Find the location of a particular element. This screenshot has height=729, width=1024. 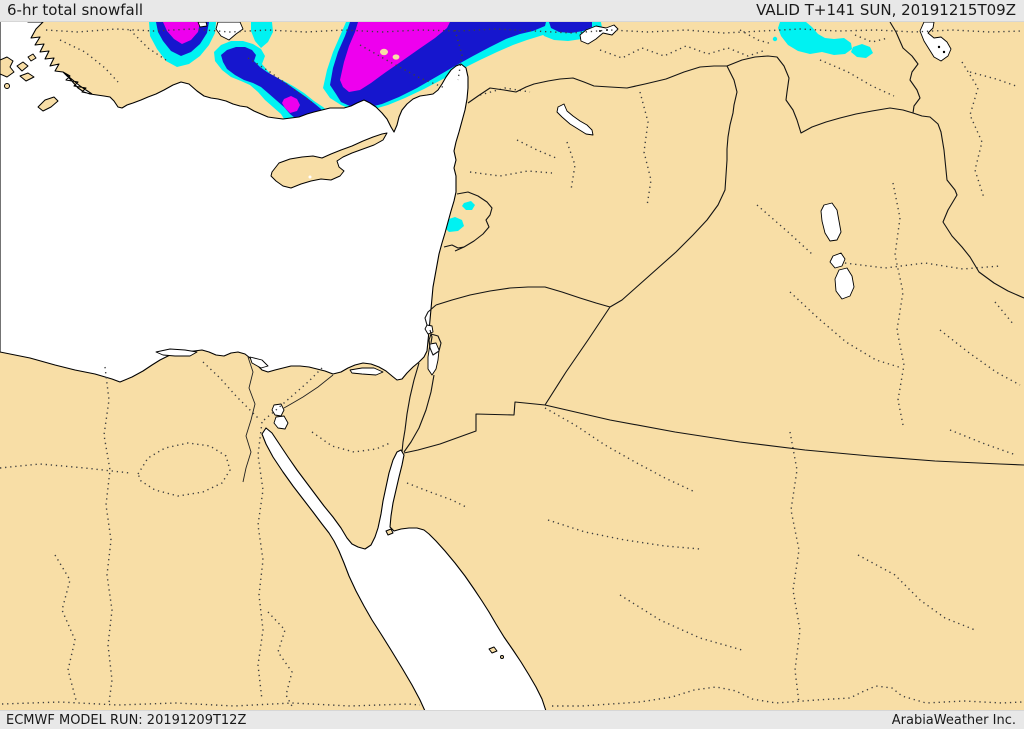

nile-river is located at coordinates (249, 419).